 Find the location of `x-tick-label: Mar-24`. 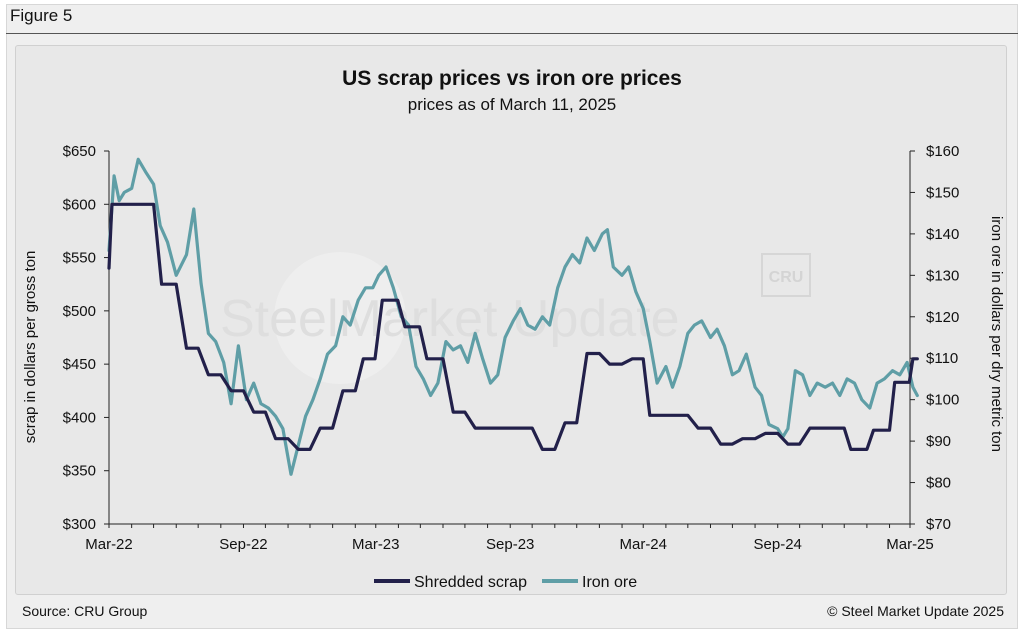

x-tick-label: Mar-24 is located at coordinates (643, 544).